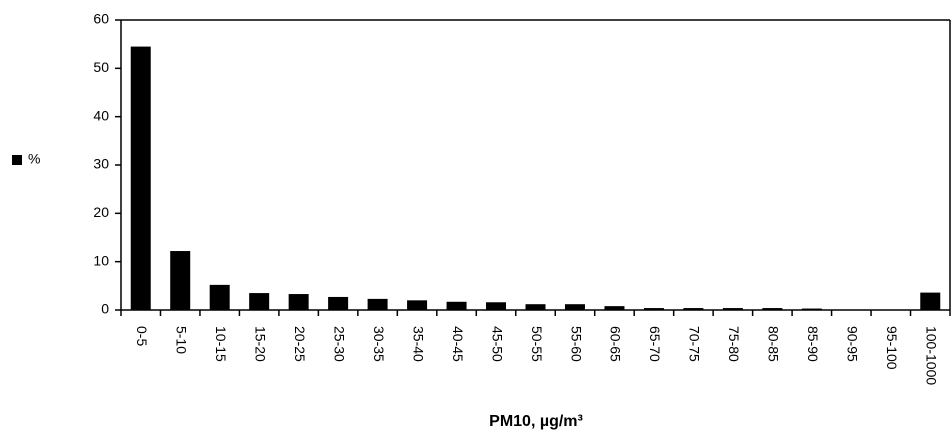 The width and height of the screenshot is (952, 436). Describe the element at coordinates (537, 344) in the screenshot. I see `x-tick-label: 50-55` at that location.